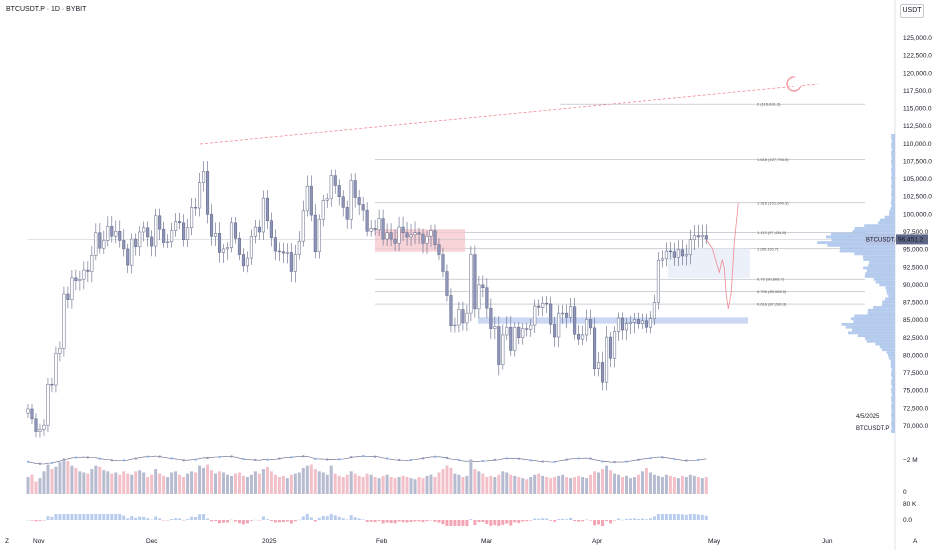 Image resolution: width=932 pixels, height=550 pixels. Describe the element at coordinates (916, 391) in the screenshot. I see `price-tick-label: 75,000.0` at that location.